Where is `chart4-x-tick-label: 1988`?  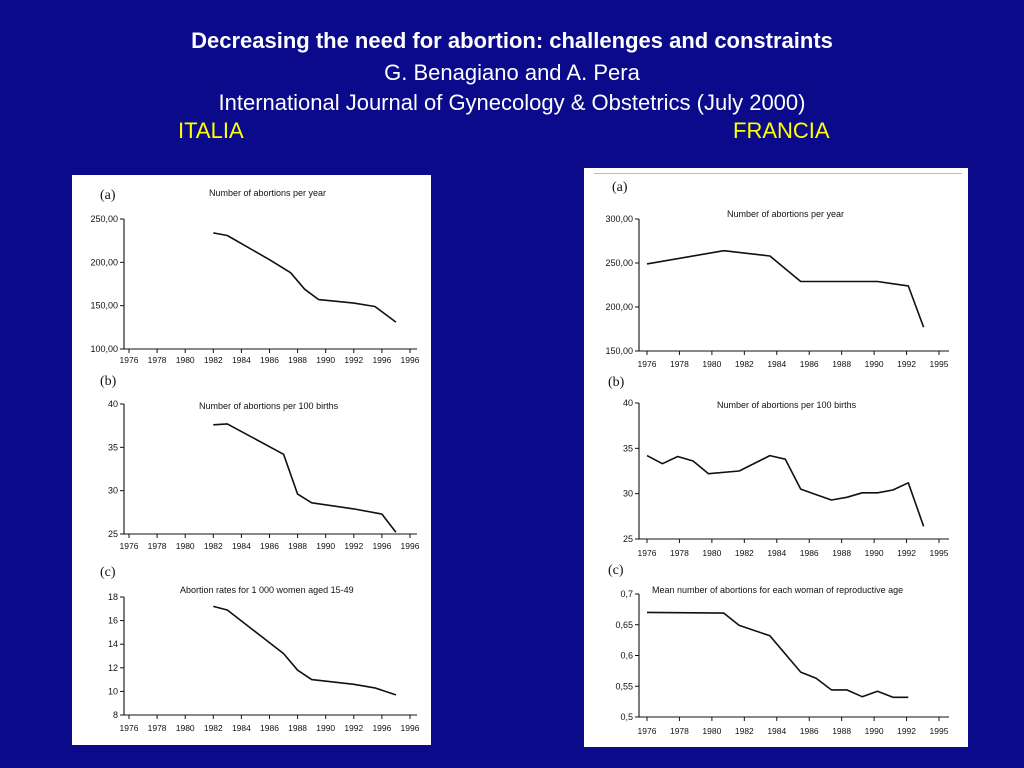 chart4-x-tick-label: 1988 is located at coordinates (841, 364).